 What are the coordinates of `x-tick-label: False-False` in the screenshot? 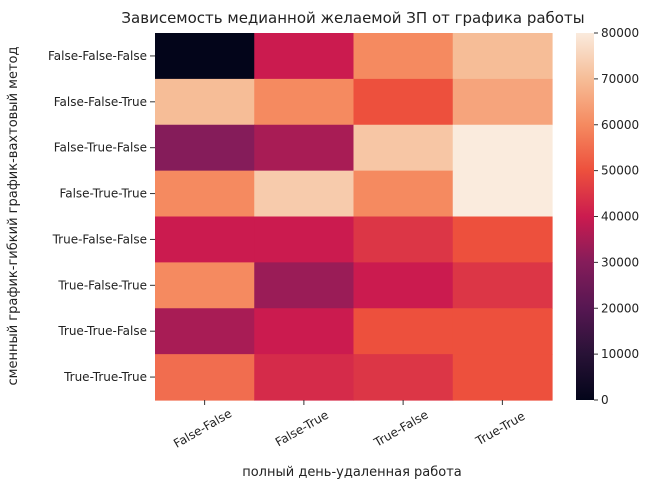 It's located at (202, 428).